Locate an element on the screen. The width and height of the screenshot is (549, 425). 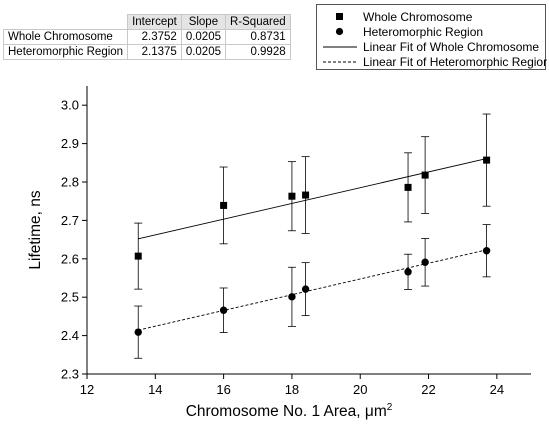
y-tick-label: 2.4 is located at coordinates (70, 335).